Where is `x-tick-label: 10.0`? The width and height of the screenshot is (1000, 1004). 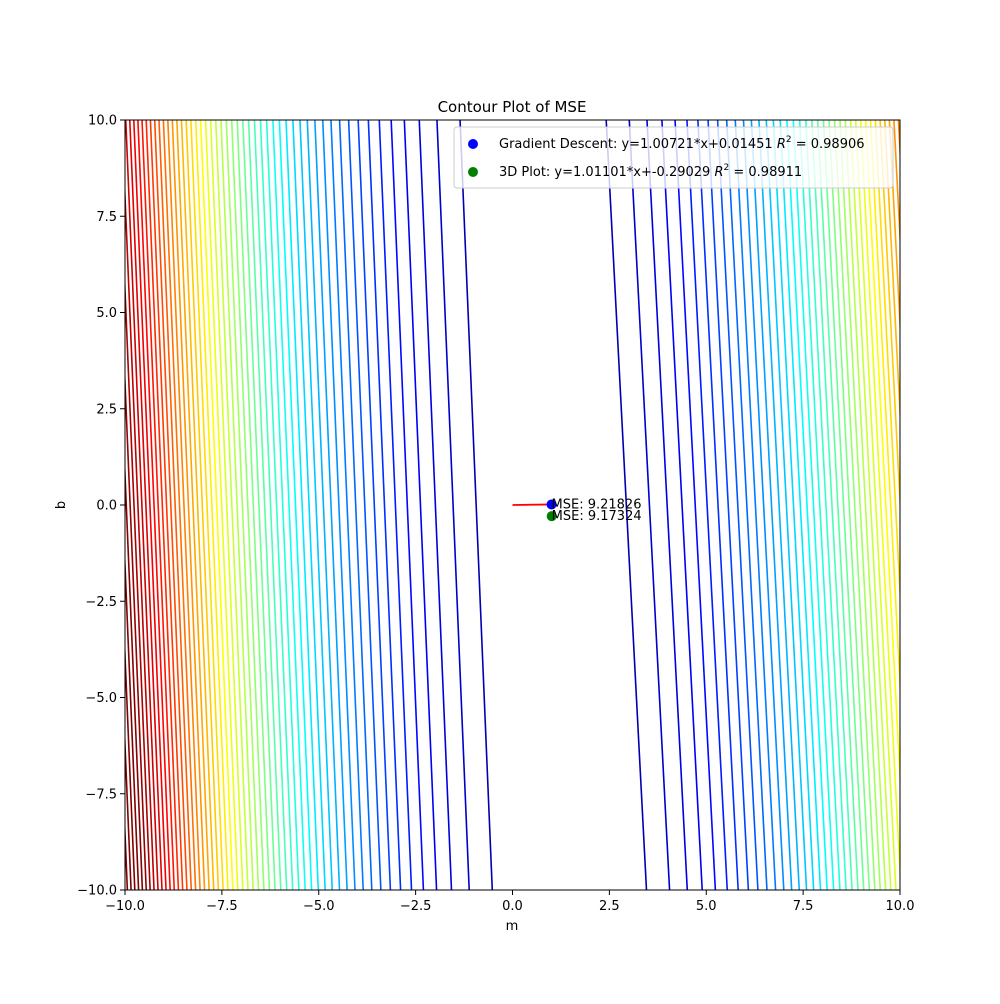 x-tick-label: 10.0 is located at coordinates (900, 906).